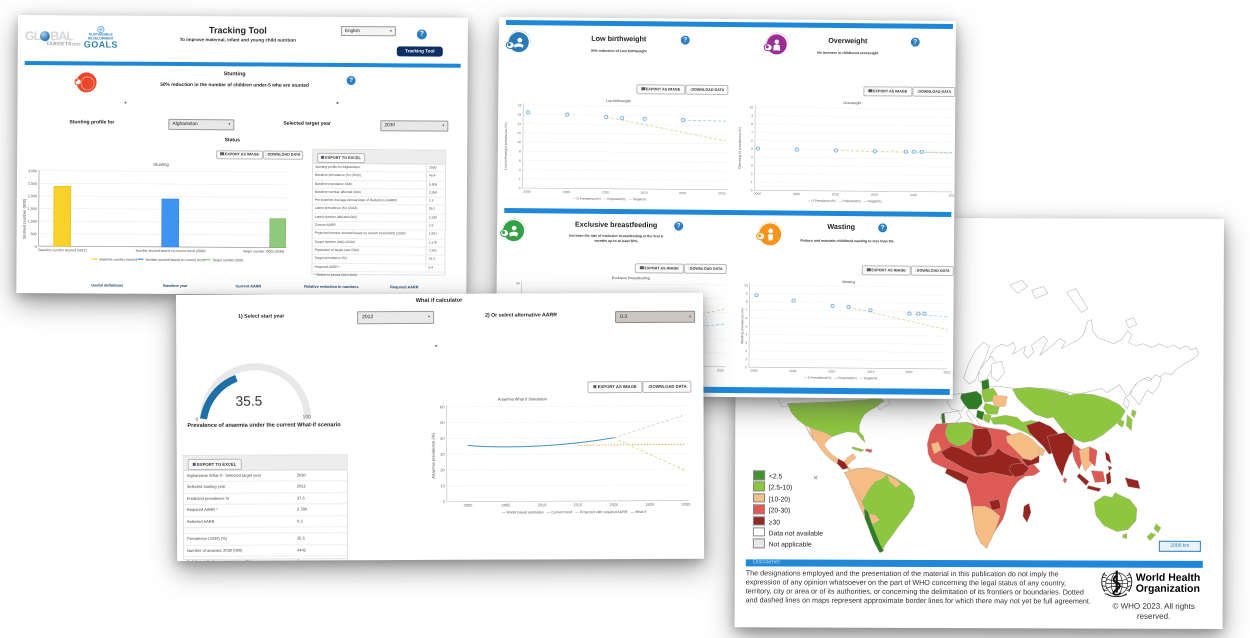 The width and height of the screenshot is (1250, 638). Describe the element at coordinates (118, 260) in the screenshot. I see `svg-text: Baseline number stunted` at that location.